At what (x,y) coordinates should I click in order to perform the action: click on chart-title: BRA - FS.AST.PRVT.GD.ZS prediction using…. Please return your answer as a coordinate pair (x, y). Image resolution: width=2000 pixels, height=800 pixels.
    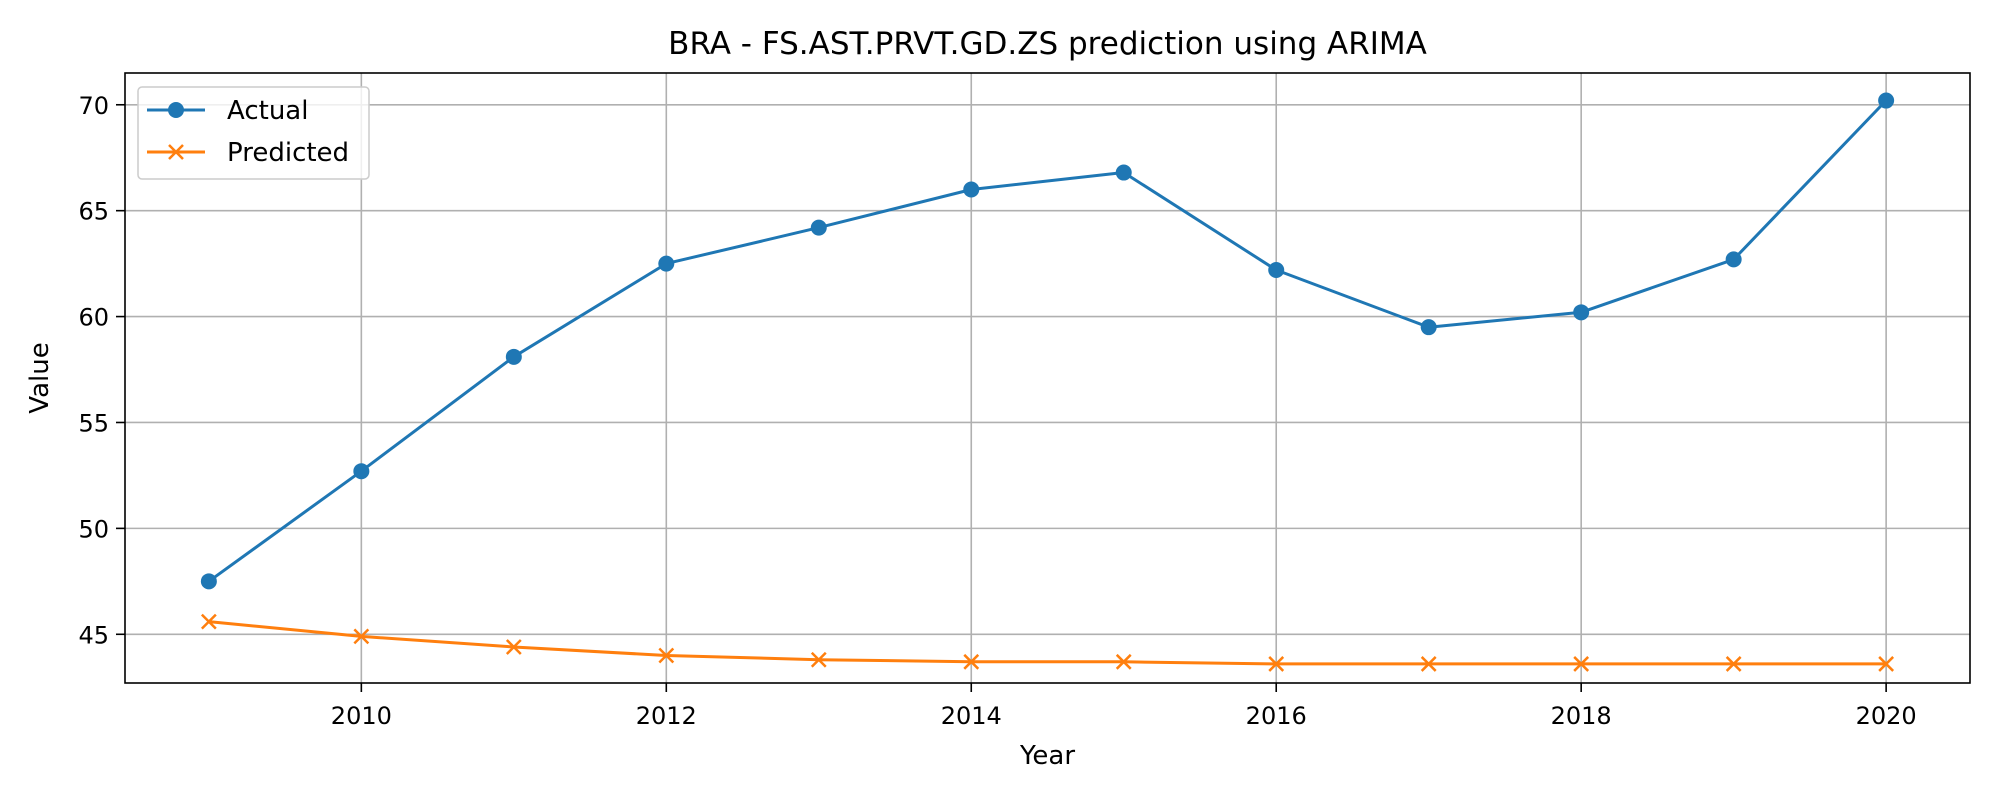
    Looking at the image, I should click on (1047, 44).